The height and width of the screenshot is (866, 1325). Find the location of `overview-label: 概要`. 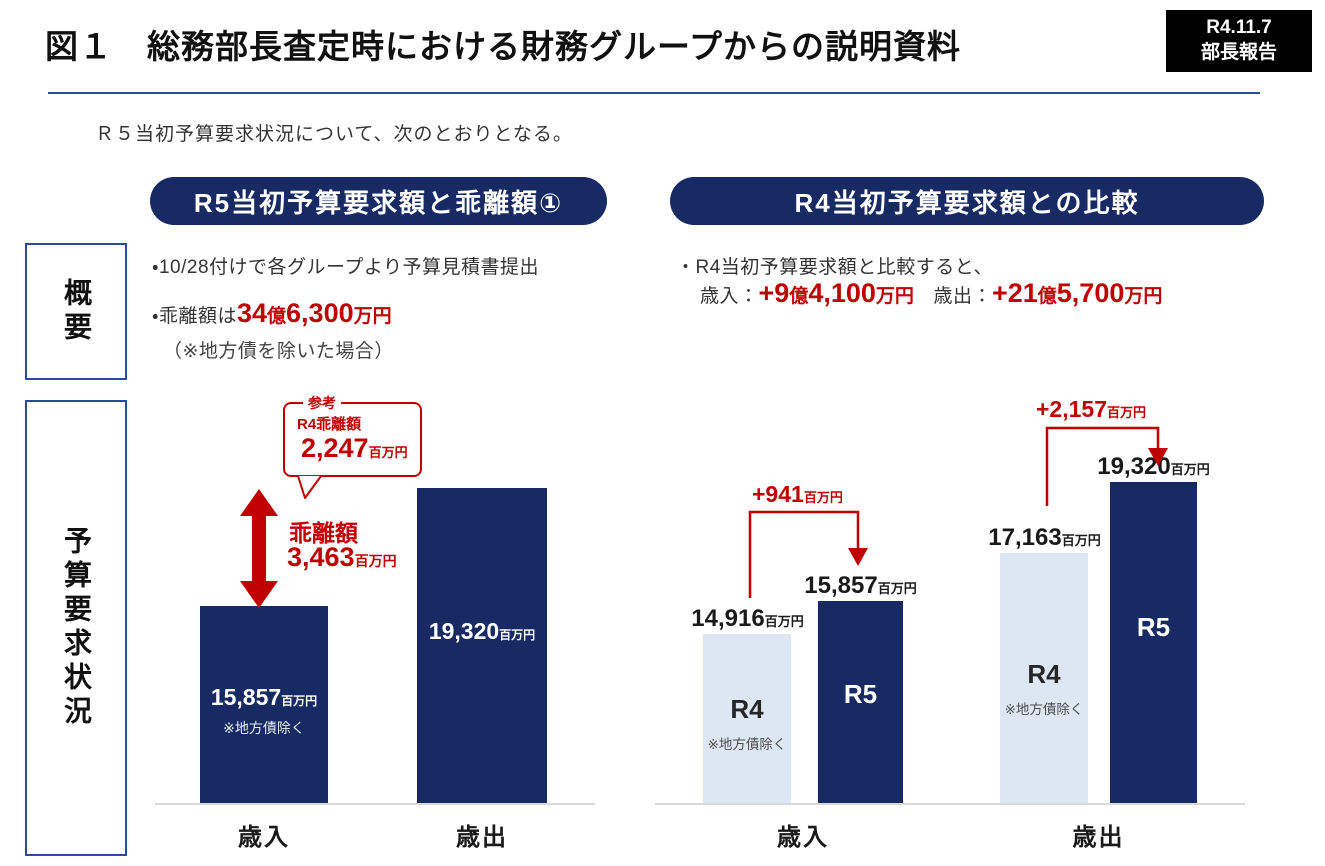

overview-label: 概要 is located at coordinates (76, 311).